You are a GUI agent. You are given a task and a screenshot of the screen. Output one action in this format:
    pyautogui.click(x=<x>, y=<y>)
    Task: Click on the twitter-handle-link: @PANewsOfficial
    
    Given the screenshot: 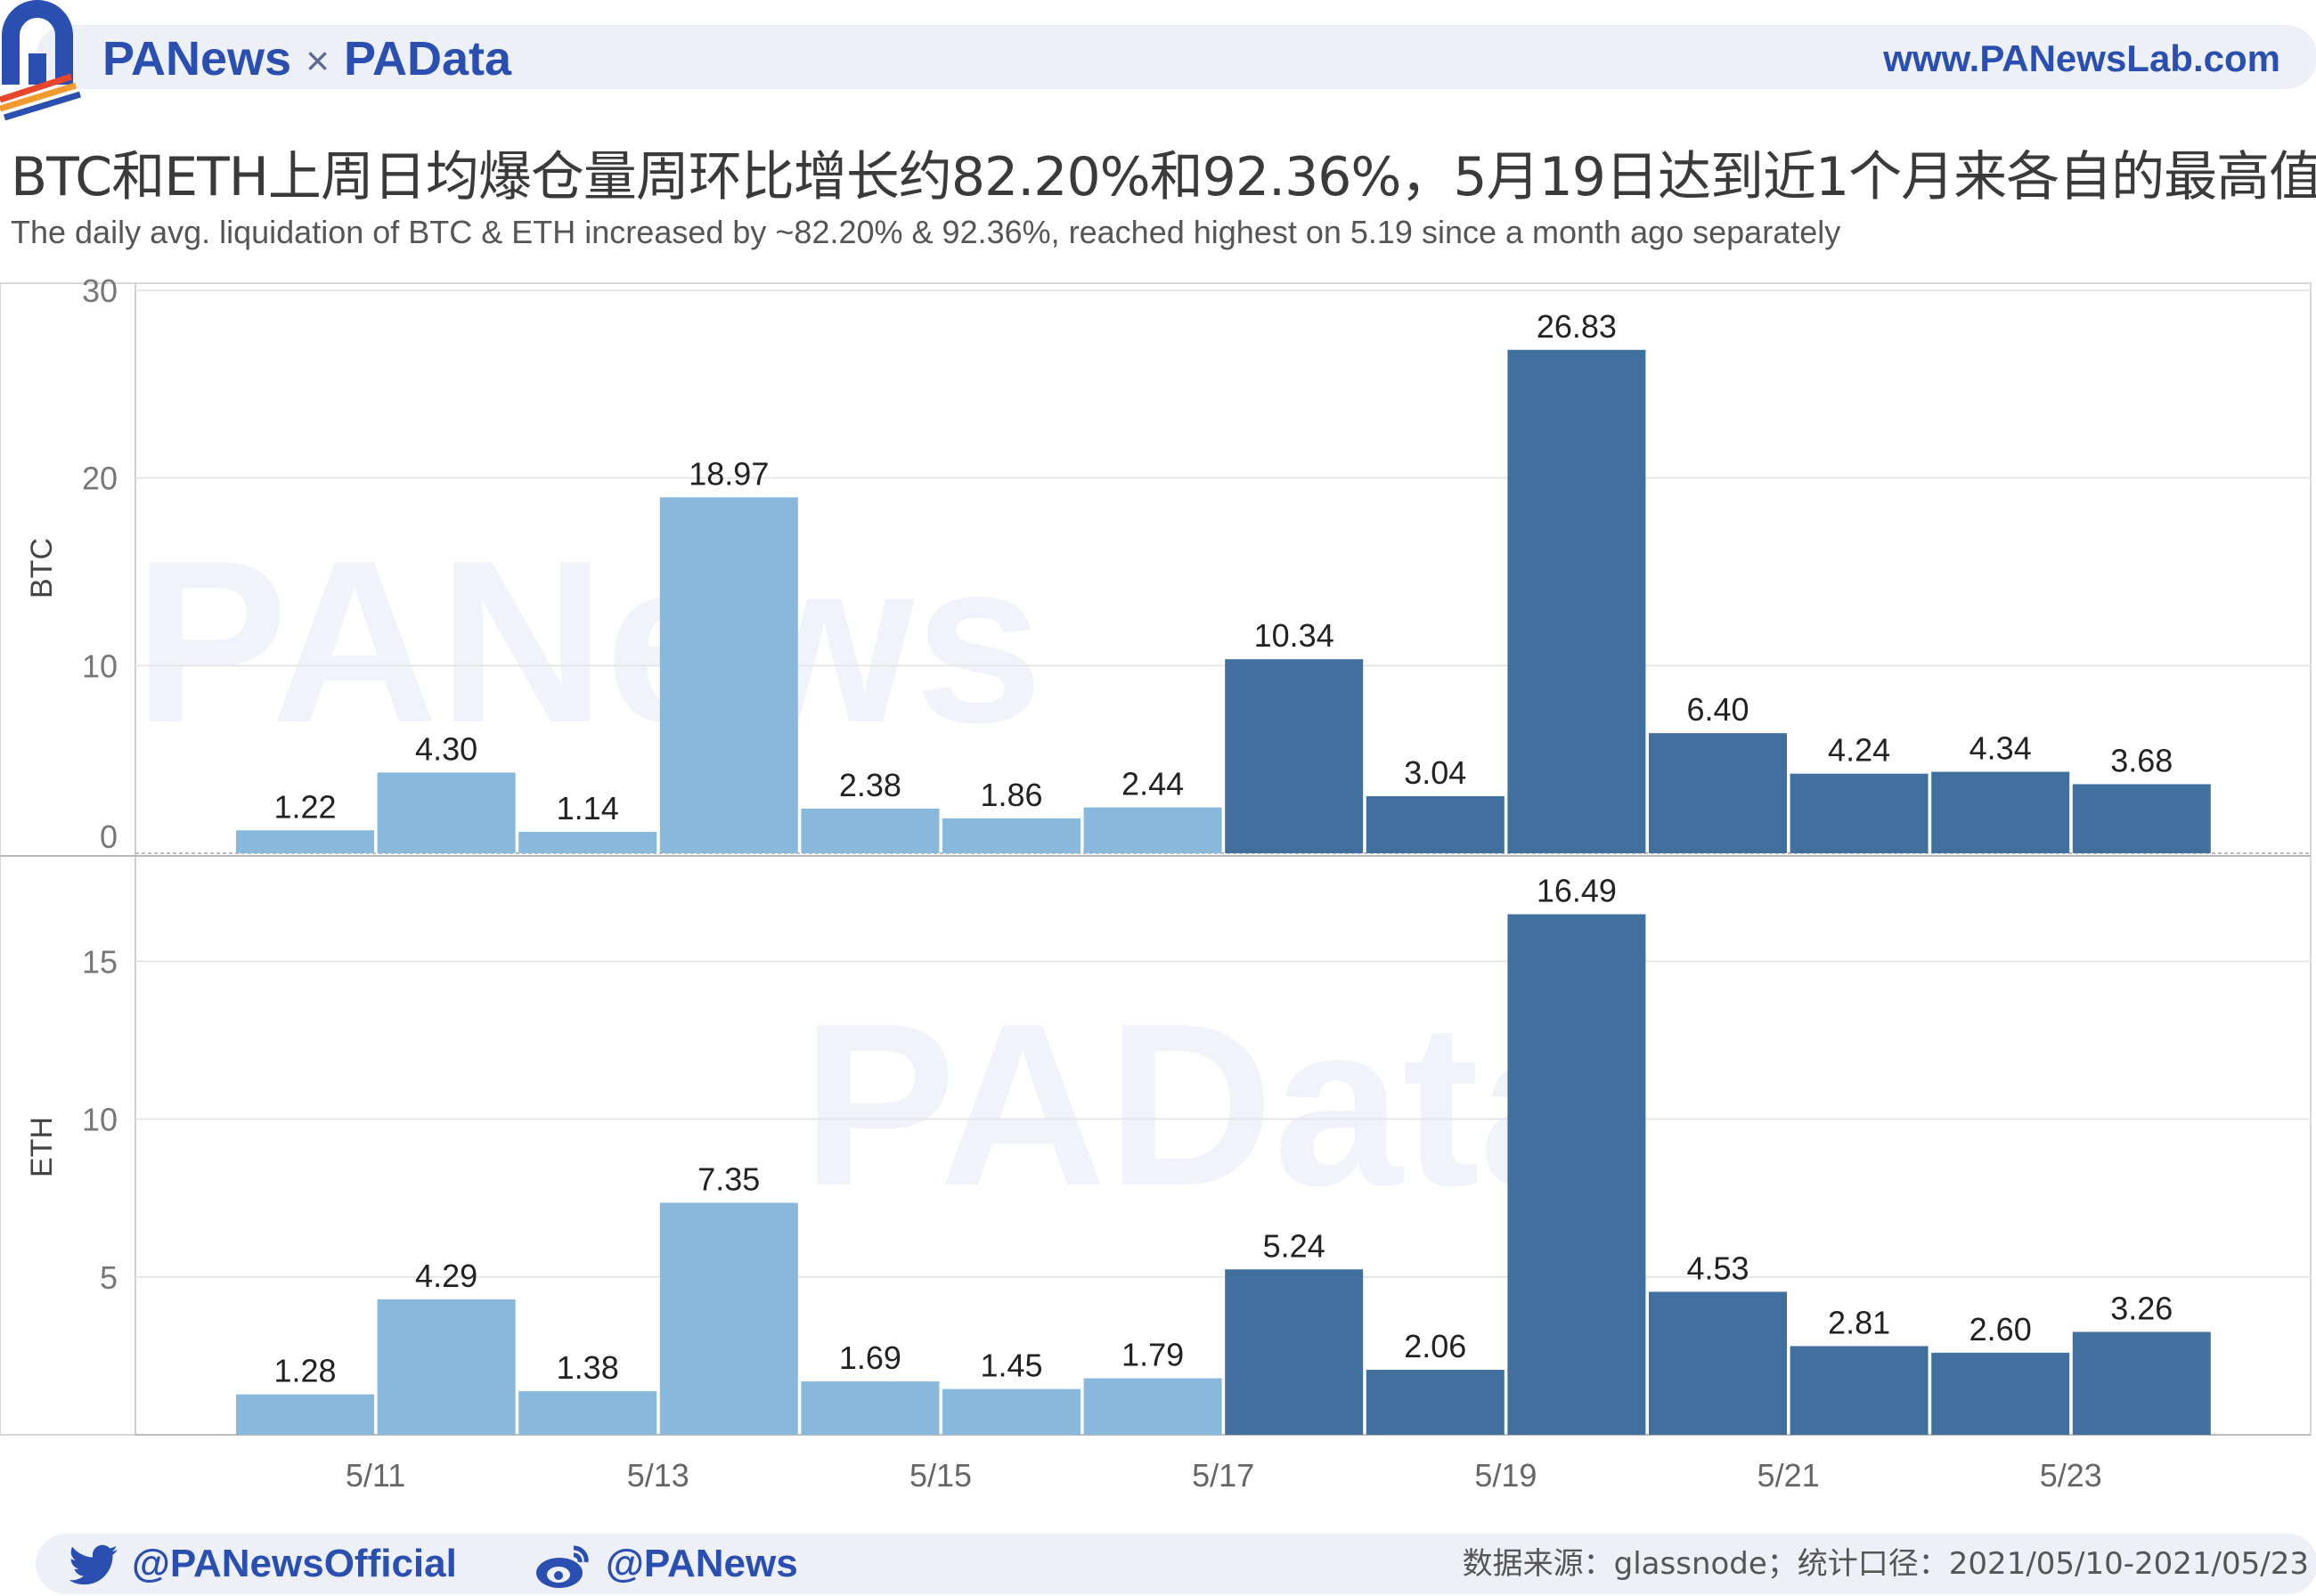 What is the action you would take?
    pyautogui.click(x=263, y=1564)
    